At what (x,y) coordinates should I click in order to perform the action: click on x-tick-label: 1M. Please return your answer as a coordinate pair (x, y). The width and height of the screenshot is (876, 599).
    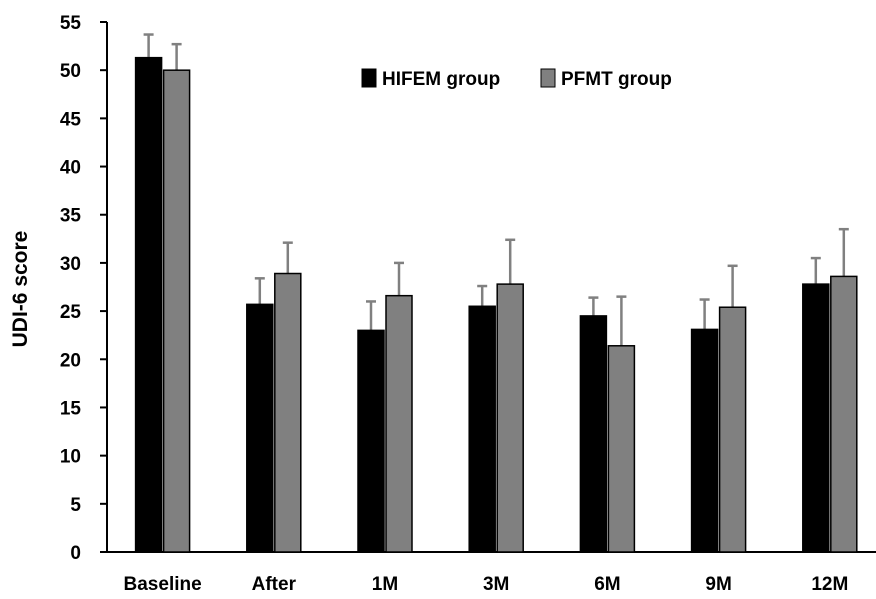
    Looking at the image, I should click on (385, 584).